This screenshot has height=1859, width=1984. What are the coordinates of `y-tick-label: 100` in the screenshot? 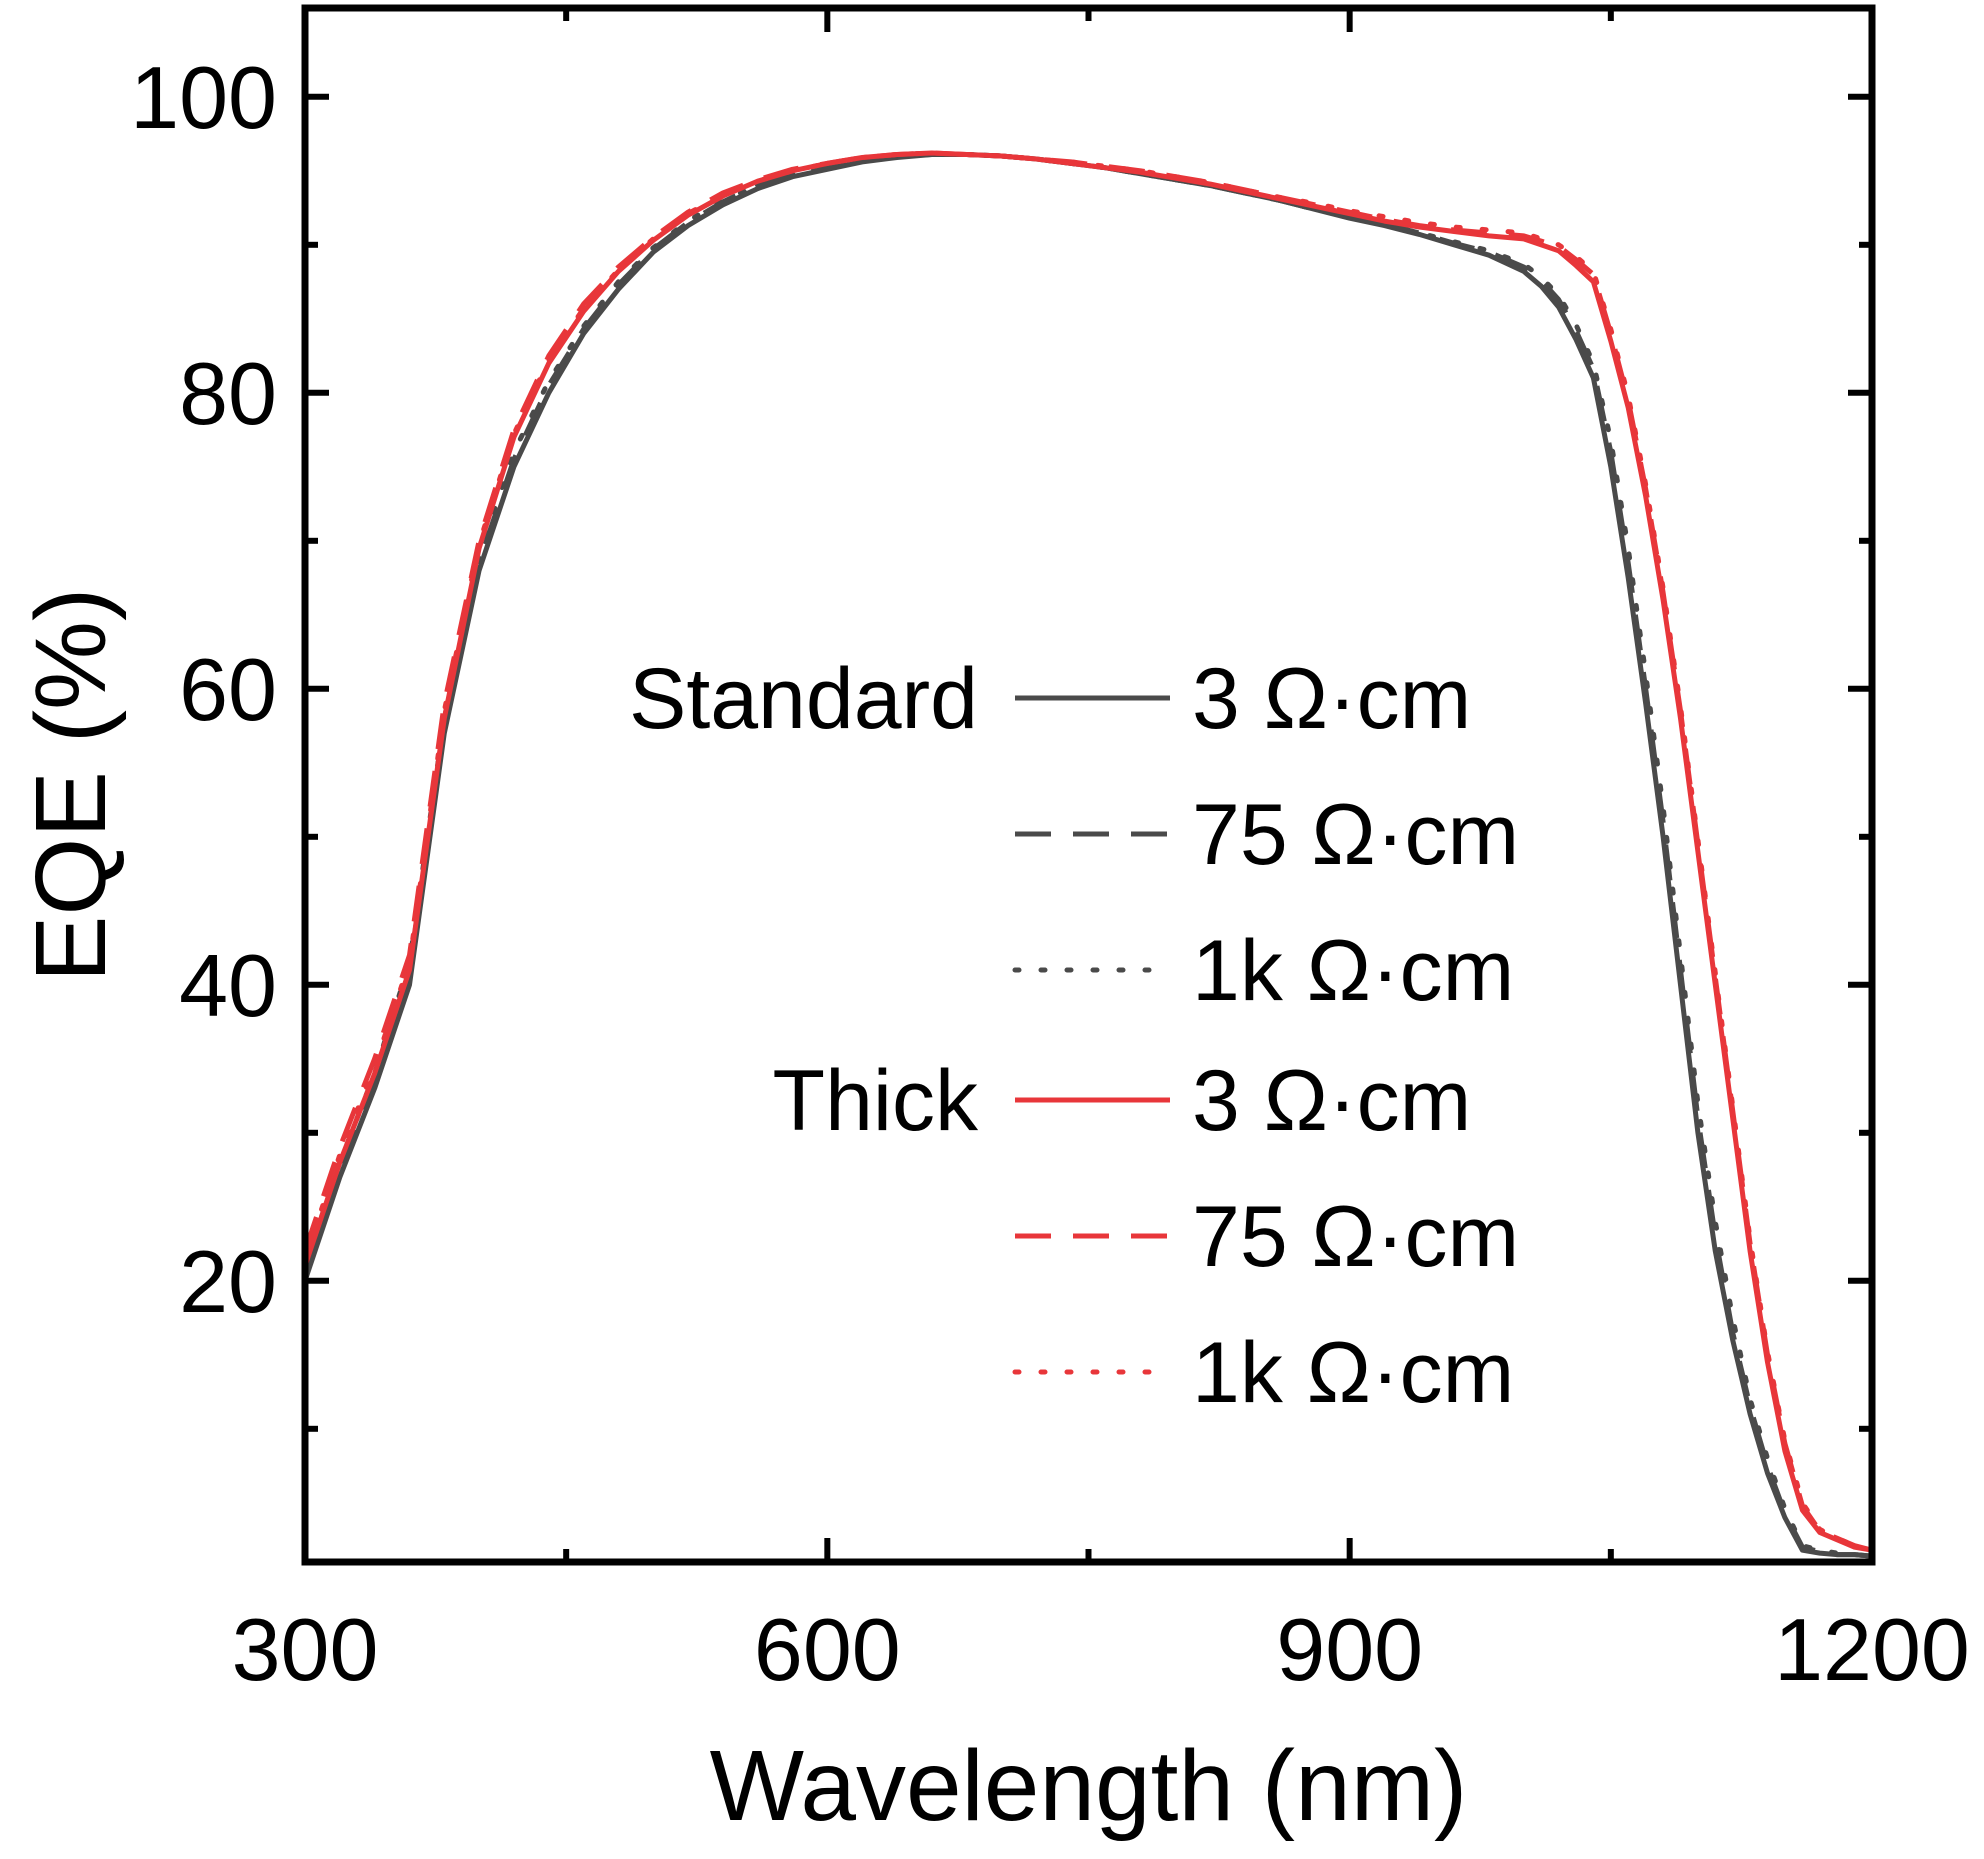 It's located at (203, 97).